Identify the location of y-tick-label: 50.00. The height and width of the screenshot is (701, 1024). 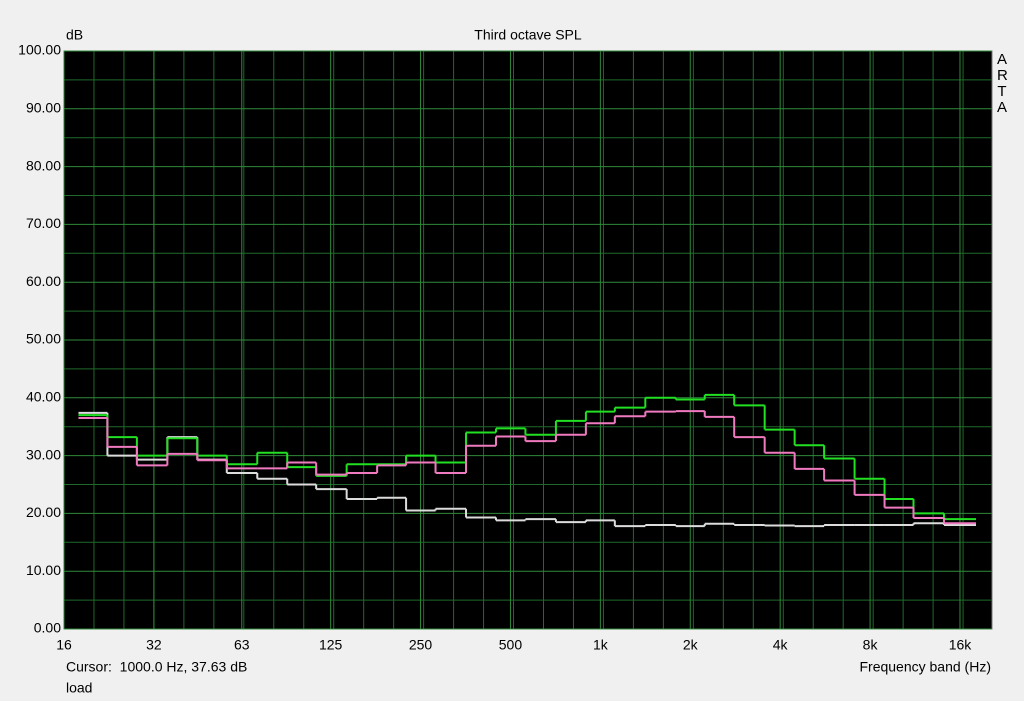
(43, 339).